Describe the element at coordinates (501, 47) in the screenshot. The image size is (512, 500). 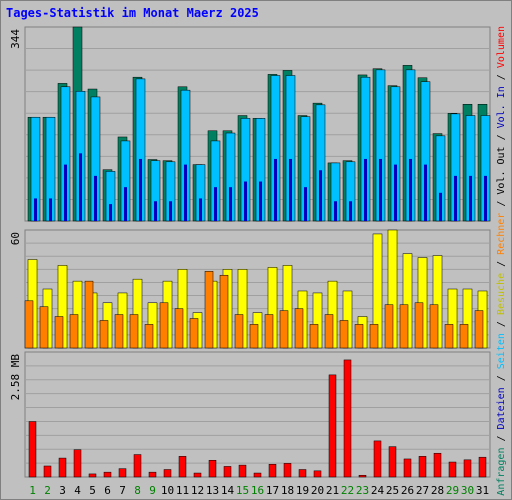
I see `legend-entry: Volumen` at that location.